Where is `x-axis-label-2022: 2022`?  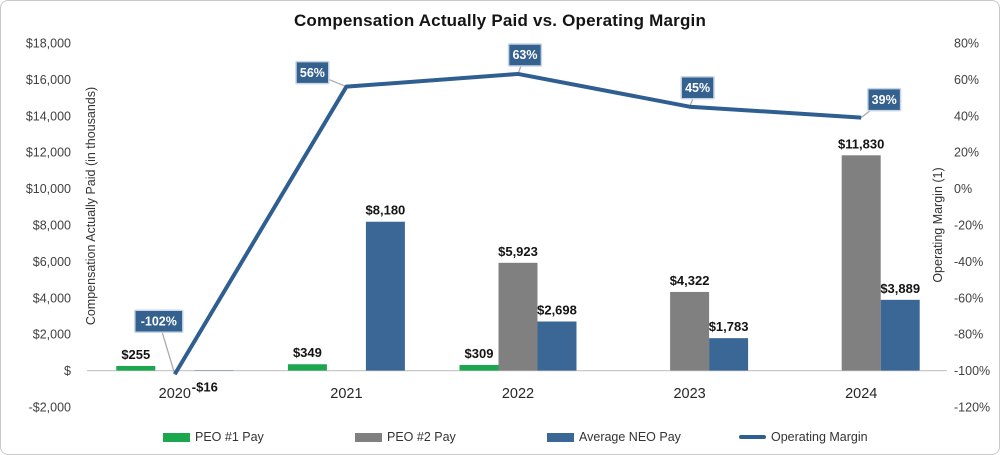 x-axis-label-2022: 2022 is located at coordinates (518, 394).